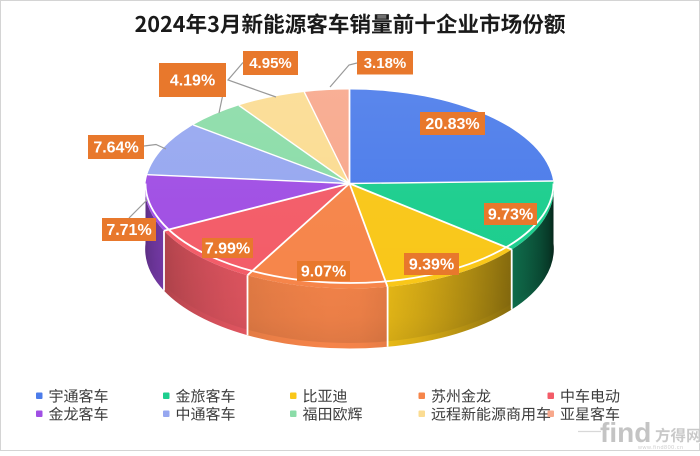 The width and height of the screenshot is (700, 456). Describe the element at coordinates (270, 63) in the screenshot. I see `svg-text: 4.95%` at that location.